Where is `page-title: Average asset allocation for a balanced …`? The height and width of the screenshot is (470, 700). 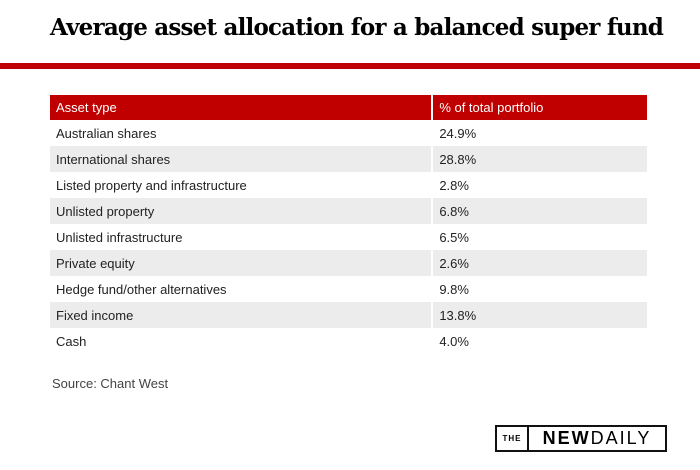 page-title: Average asset allocation for a balanced … is located at coordinates (357, 27).